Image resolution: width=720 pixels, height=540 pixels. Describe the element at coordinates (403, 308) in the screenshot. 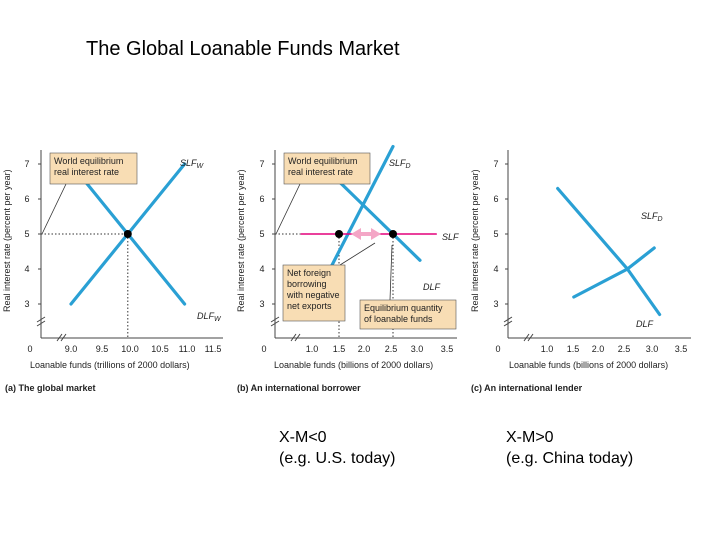

I see `annotation-text: Equilibrium quantity` at that location.